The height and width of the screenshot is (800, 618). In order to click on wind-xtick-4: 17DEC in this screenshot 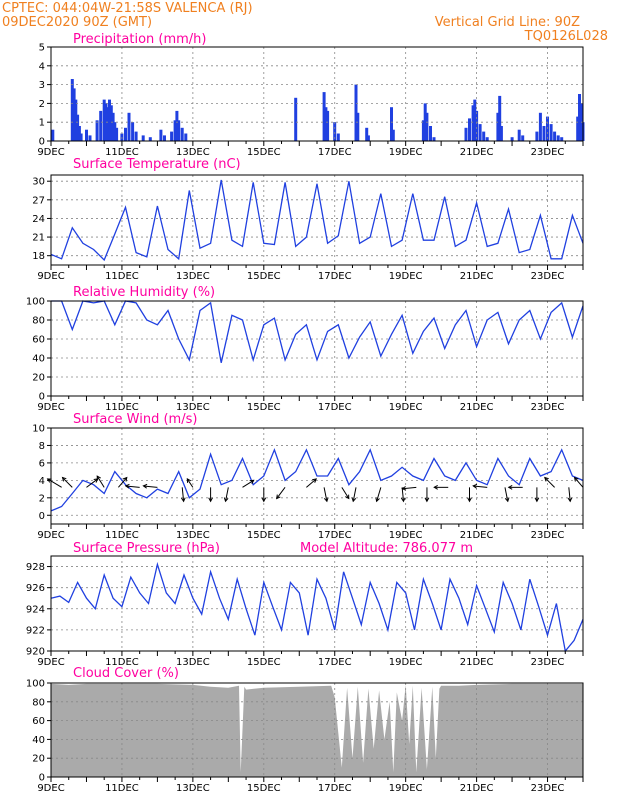, I will do `click(335, 535)`.